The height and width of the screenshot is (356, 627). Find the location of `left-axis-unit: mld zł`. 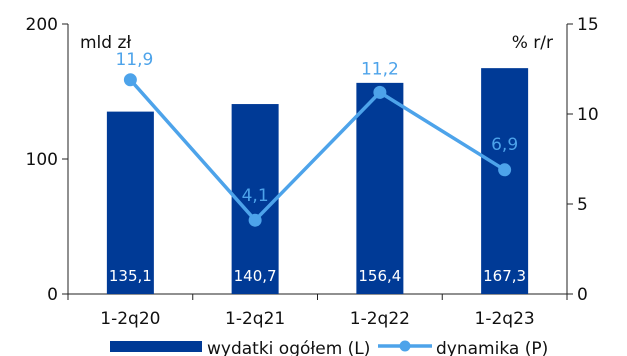

left-axis-unit: mld zł is located at coordinates (105, 43).